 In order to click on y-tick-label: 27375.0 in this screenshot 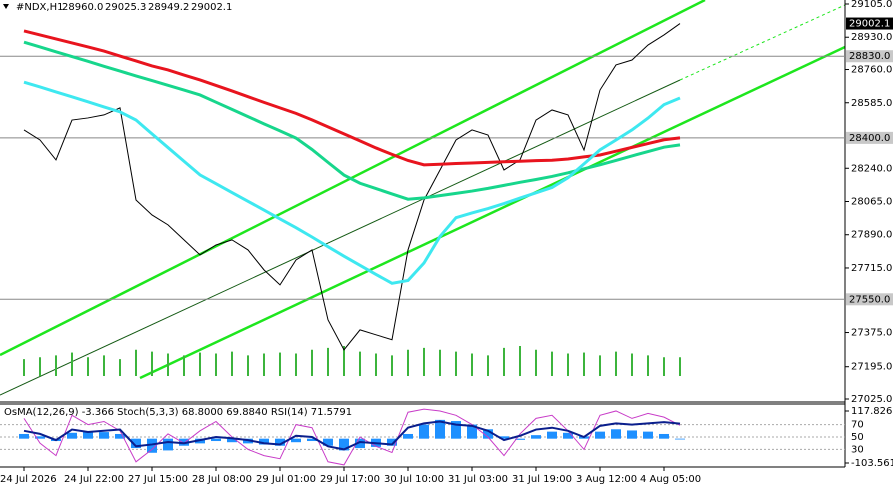, I will do `click(871, 333)`.